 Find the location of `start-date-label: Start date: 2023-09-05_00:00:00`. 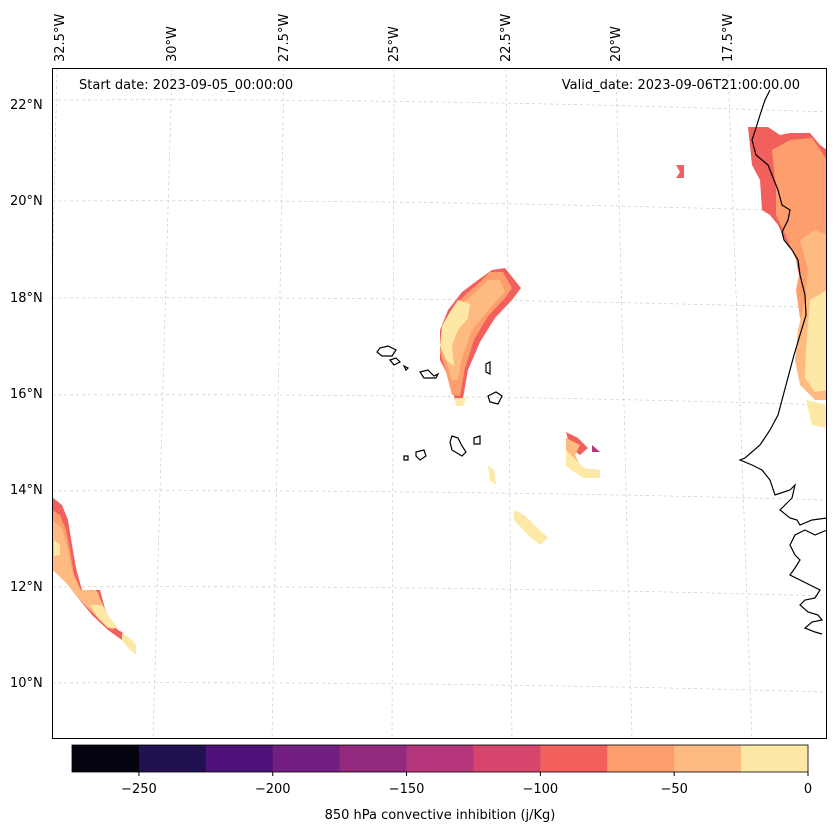

start-date-label: Start date: 2023-09-05_00:00:00 is located at coordinates (186, 85).